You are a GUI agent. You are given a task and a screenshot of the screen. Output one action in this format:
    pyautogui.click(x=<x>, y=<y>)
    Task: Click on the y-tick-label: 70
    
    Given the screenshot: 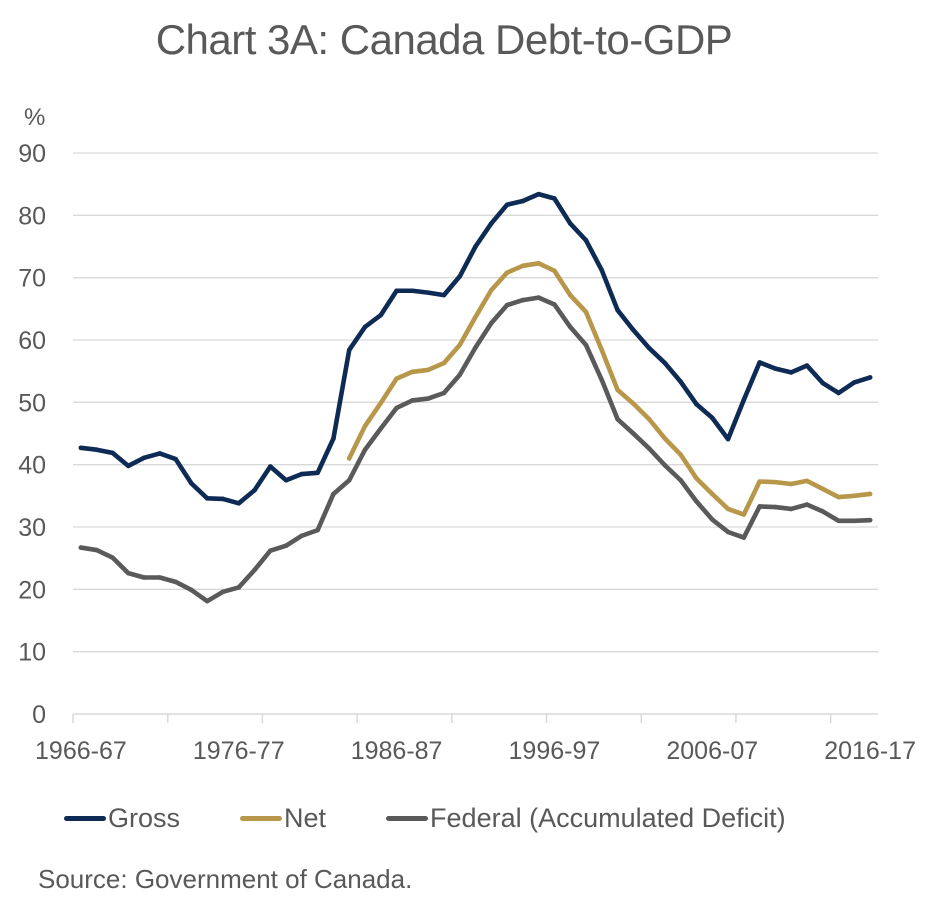 What is the action you would take?
    pyautogui.click(x=32, y=279)
    